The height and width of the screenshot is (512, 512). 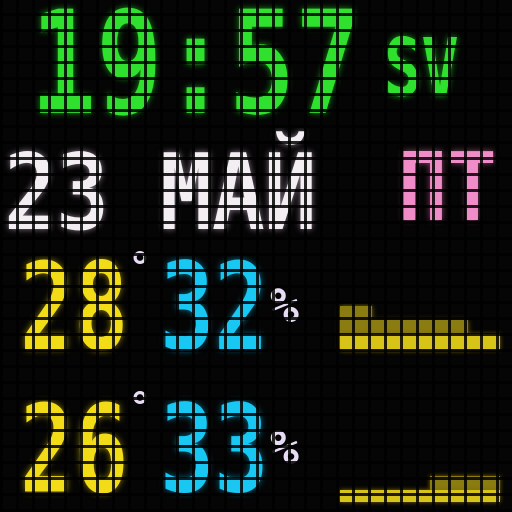 I want to click on date-day-month: 23 МАЙ, so click(x=160, y=192).